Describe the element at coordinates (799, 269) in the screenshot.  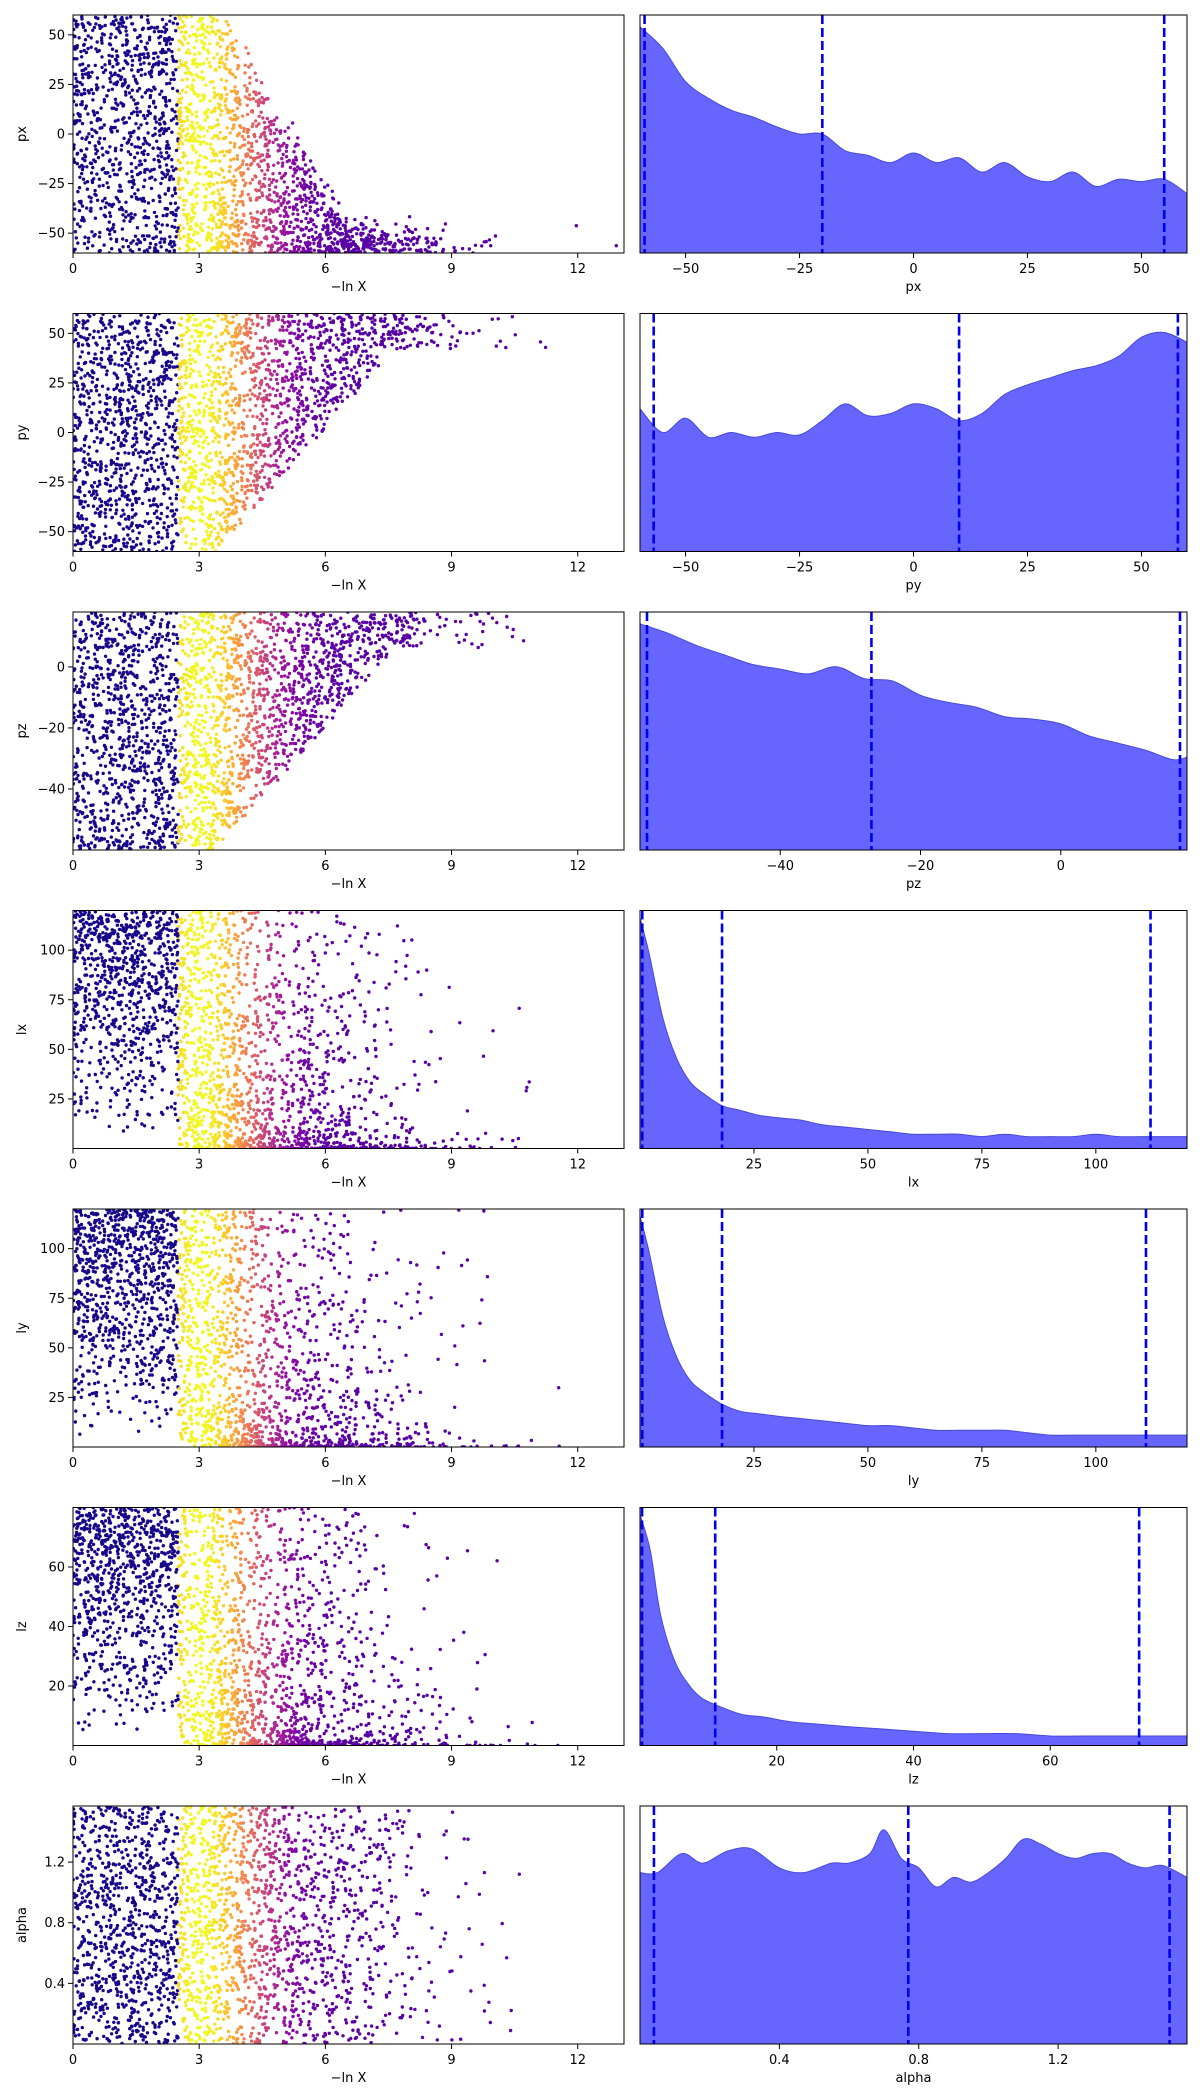
I see `density-px-xtick-label: −25` at that location.